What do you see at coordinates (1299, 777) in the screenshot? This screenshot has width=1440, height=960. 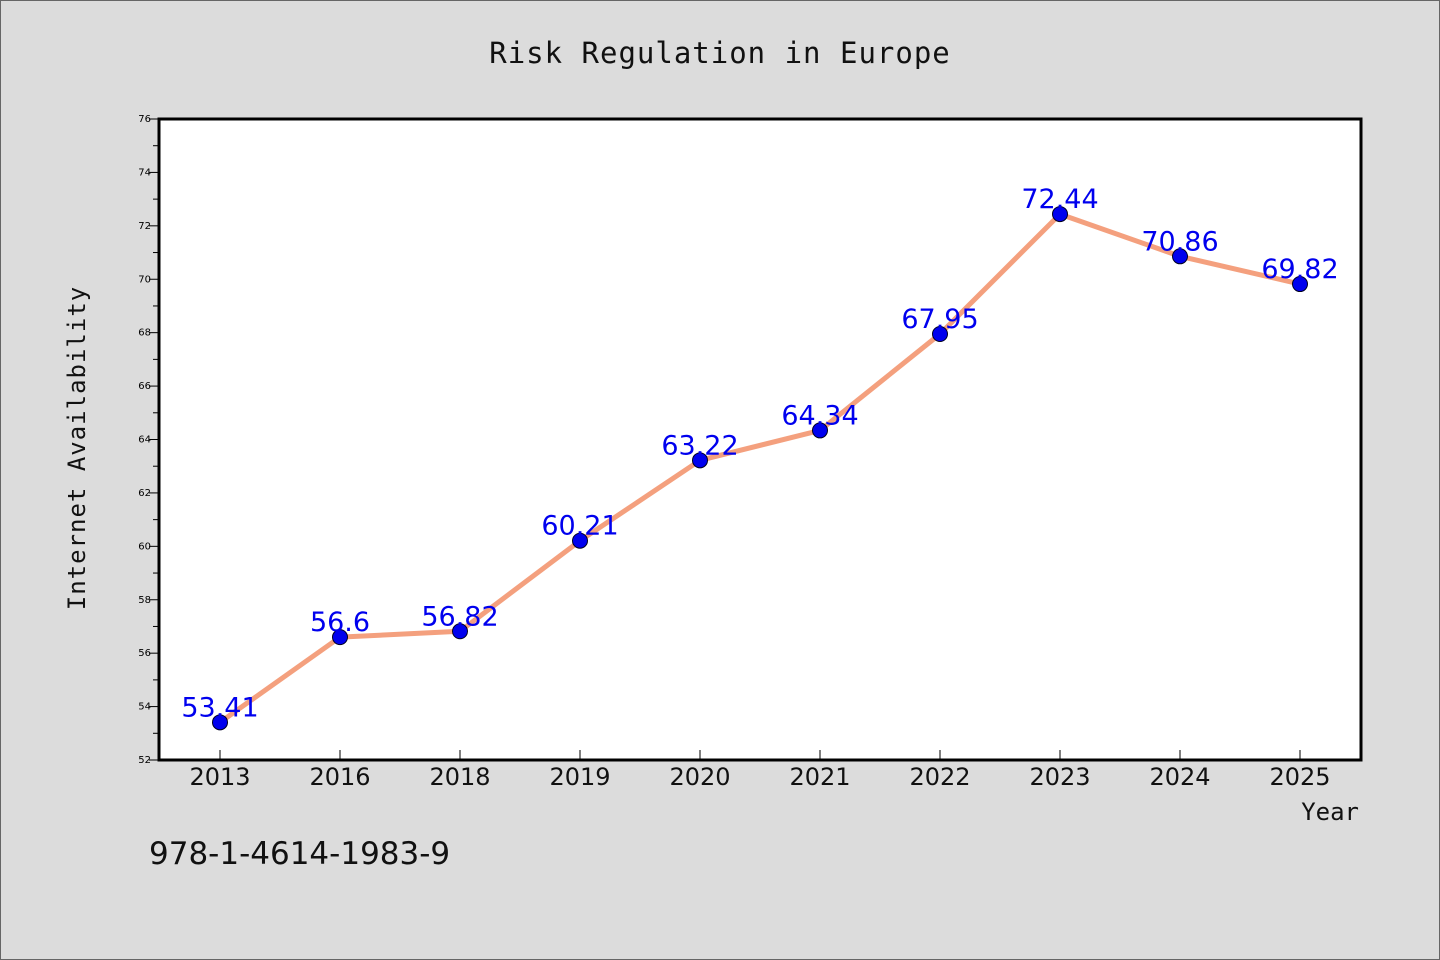 I see `x-tick-label: 2025` at bounding box center [1299, 777].